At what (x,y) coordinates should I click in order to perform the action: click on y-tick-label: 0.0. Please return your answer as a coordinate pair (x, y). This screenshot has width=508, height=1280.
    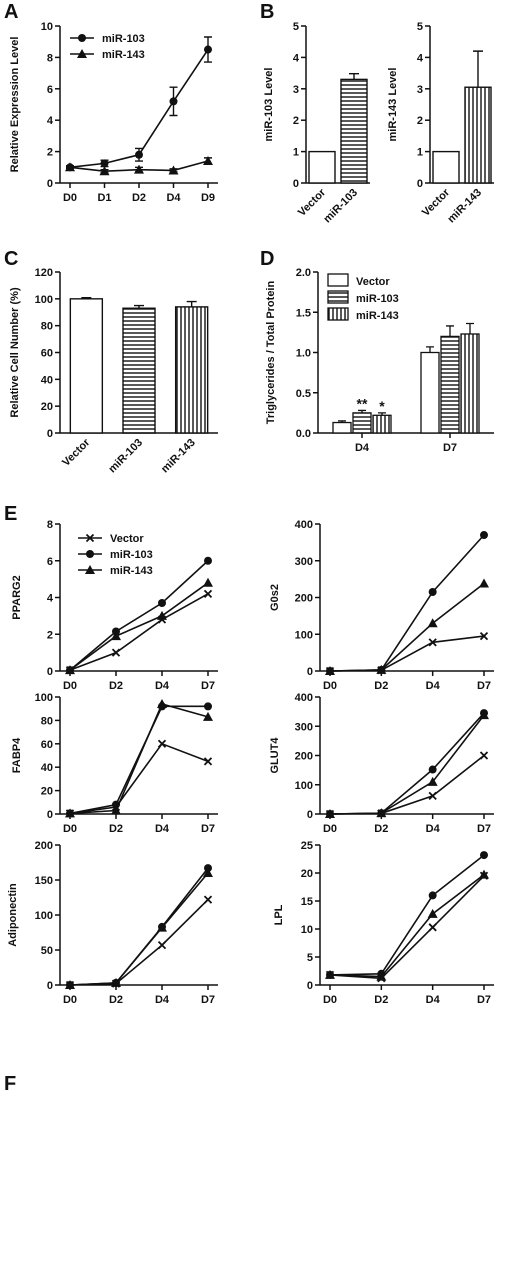
    Looking at the image, I should click on (303, 434).